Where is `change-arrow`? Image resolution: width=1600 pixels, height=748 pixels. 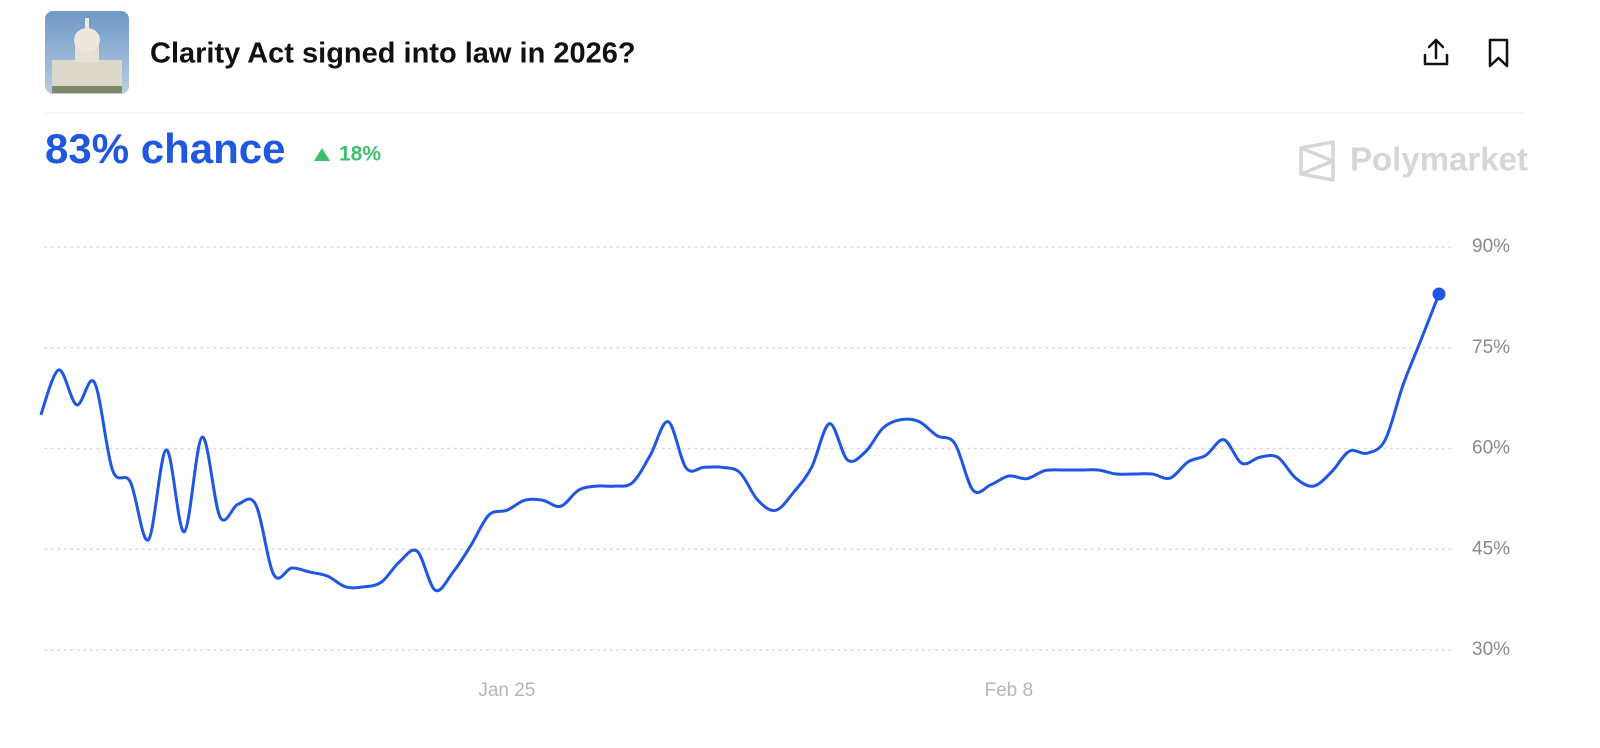 change-arrow is located at coordinates (322, 154).